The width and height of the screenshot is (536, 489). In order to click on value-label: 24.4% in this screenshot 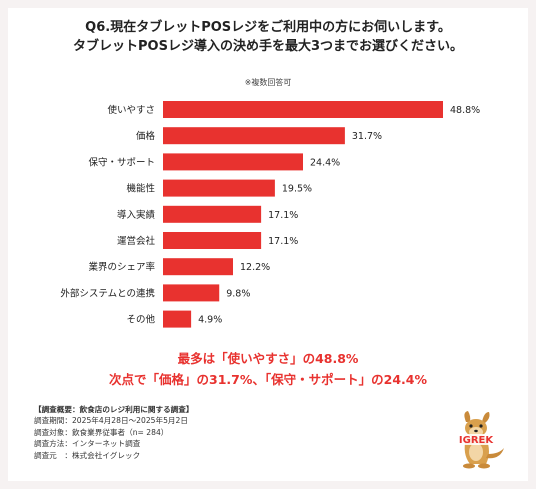, I will do `click(325, 162)`.